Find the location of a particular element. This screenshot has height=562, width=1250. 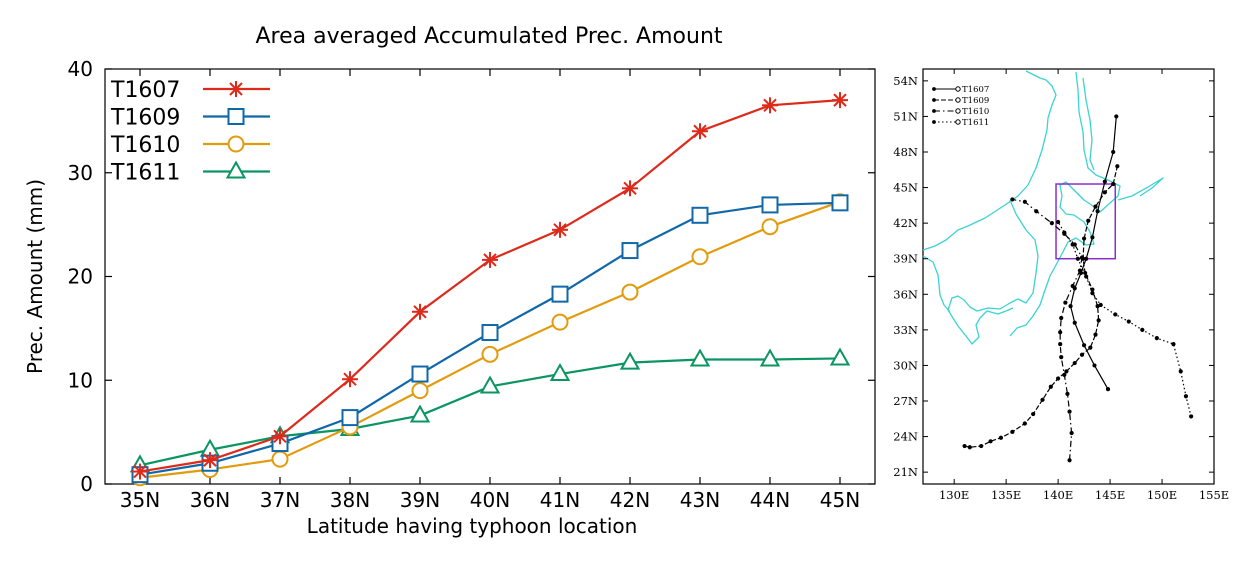

tracks-layer is located at coordinates (1078, 288).